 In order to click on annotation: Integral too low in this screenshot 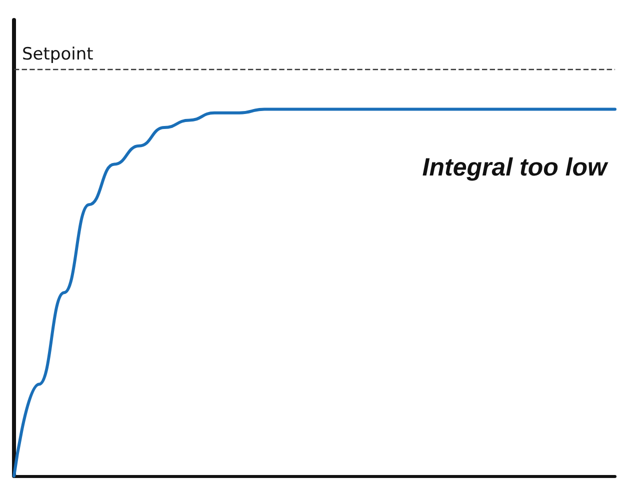, I will do `click(515, 168)`.